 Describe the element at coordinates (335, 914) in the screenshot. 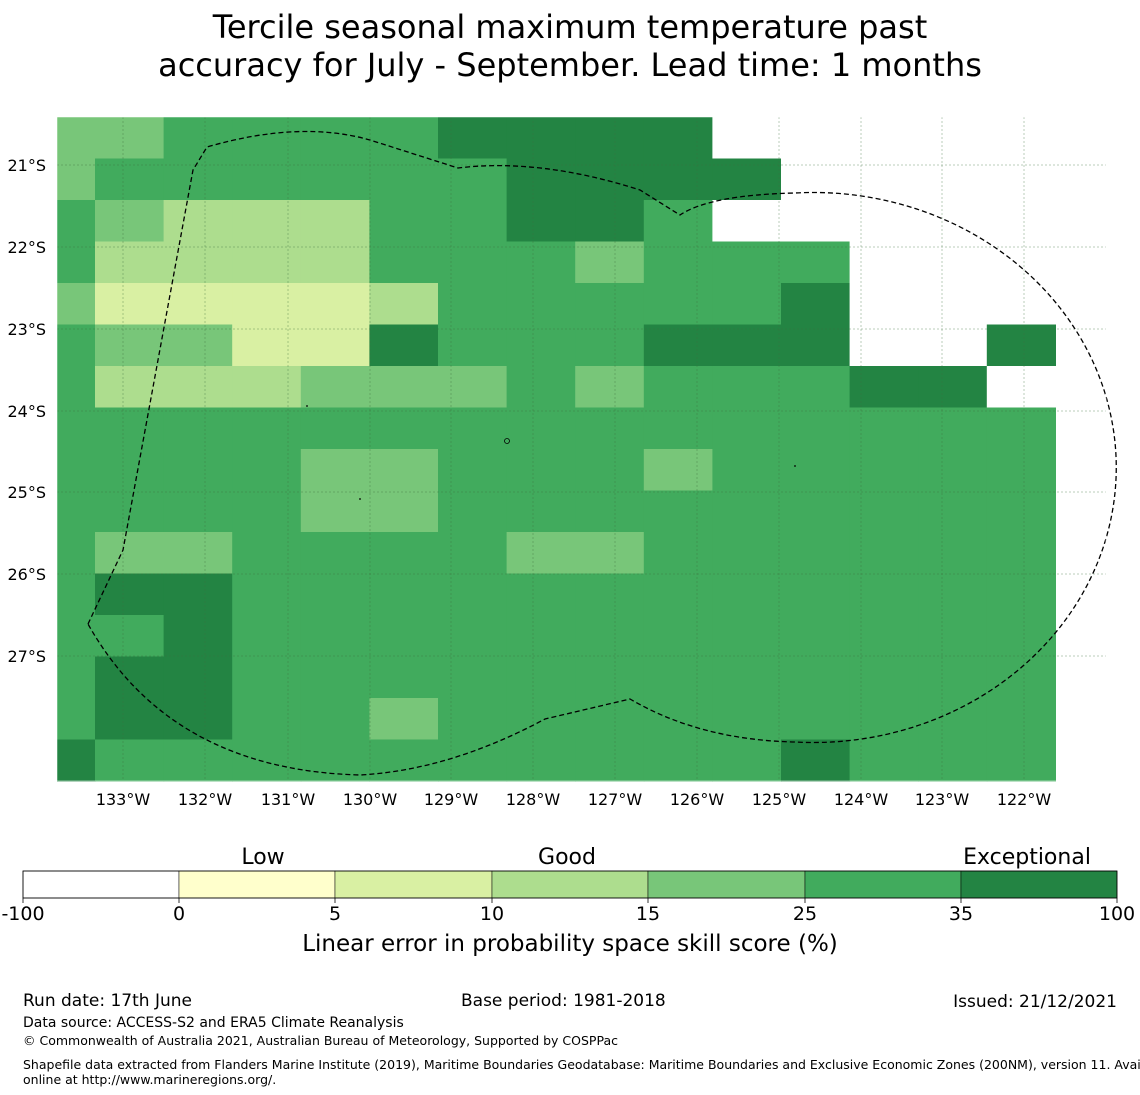

I see `colorbar-tick-label: 5` at that location.